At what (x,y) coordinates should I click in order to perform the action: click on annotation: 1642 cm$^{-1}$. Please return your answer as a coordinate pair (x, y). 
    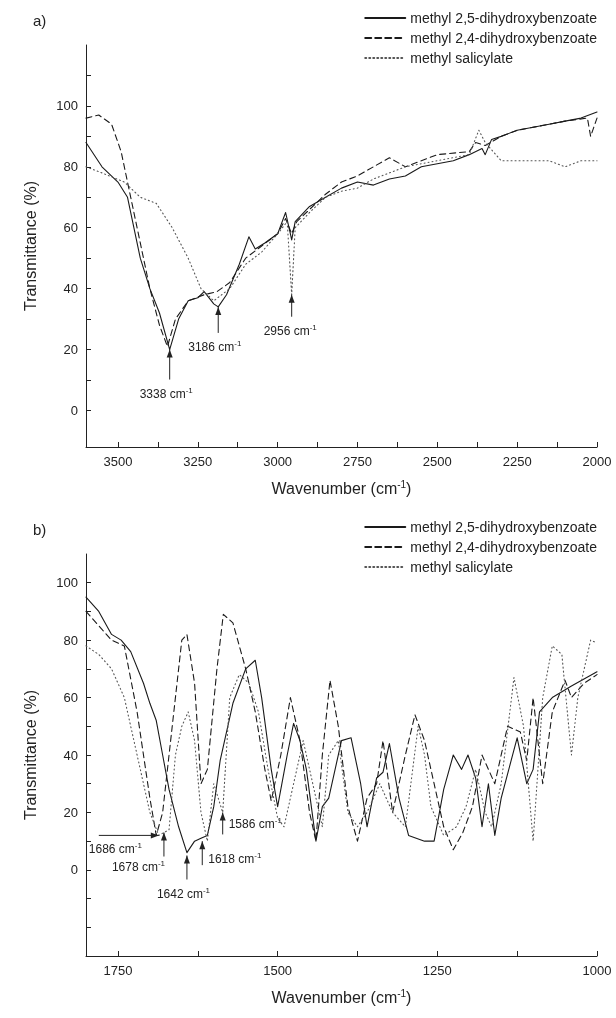
    Looking at the image, I should click on (183, 892).